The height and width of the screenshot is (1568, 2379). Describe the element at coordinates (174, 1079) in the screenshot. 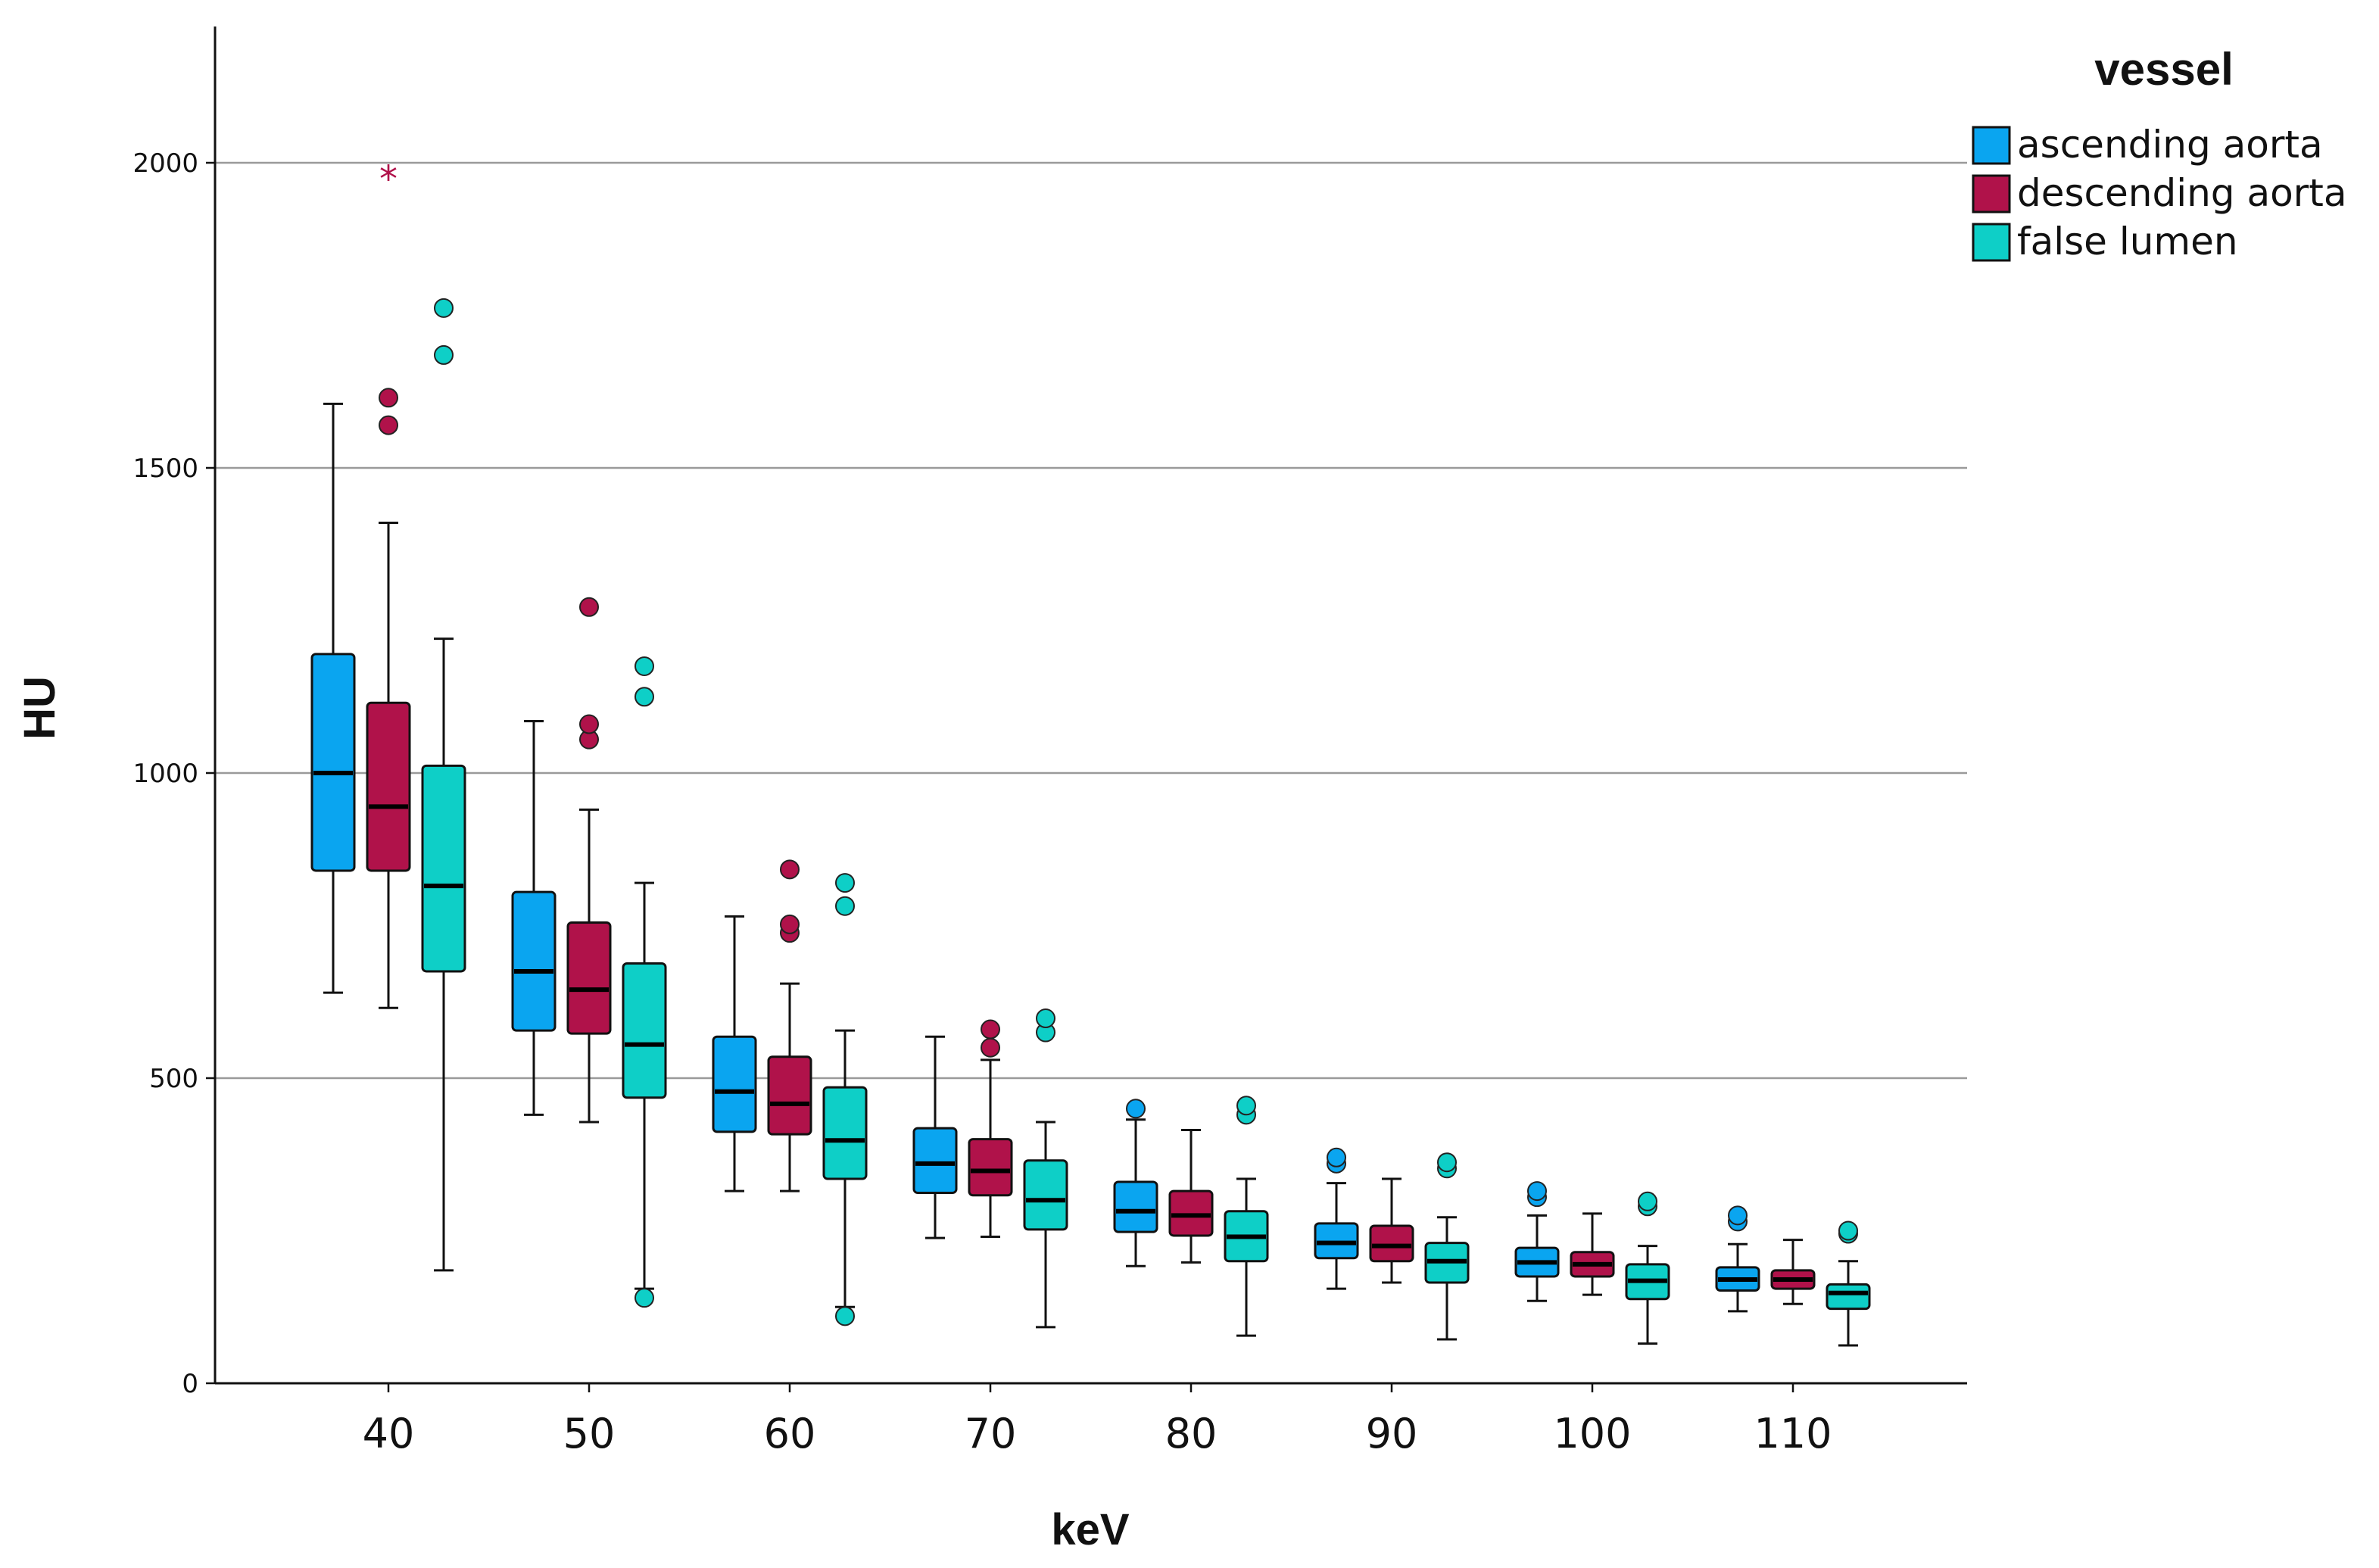

I see `y-tick-label-500: 500` at that location.